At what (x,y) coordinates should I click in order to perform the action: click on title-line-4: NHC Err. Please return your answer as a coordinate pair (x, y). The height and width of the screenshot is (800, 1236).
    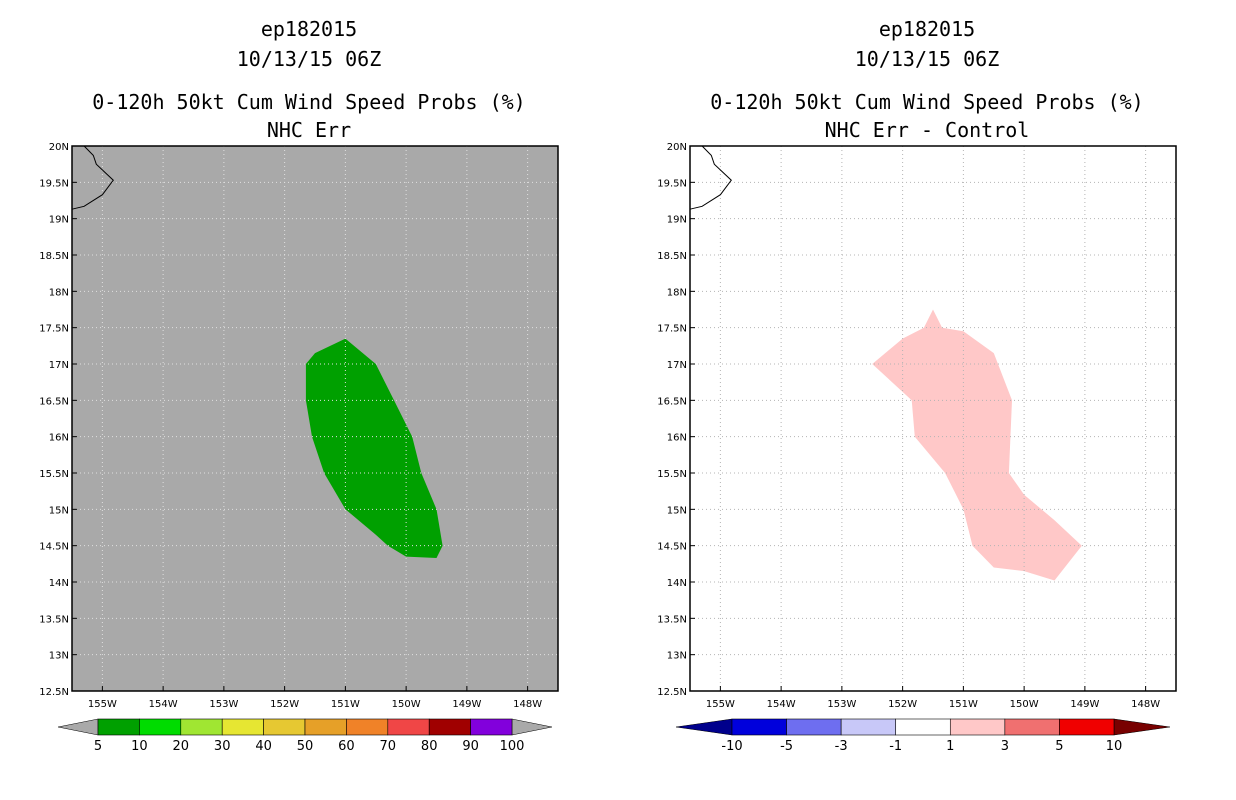
    Looking at the image, I should click on (309, 130).